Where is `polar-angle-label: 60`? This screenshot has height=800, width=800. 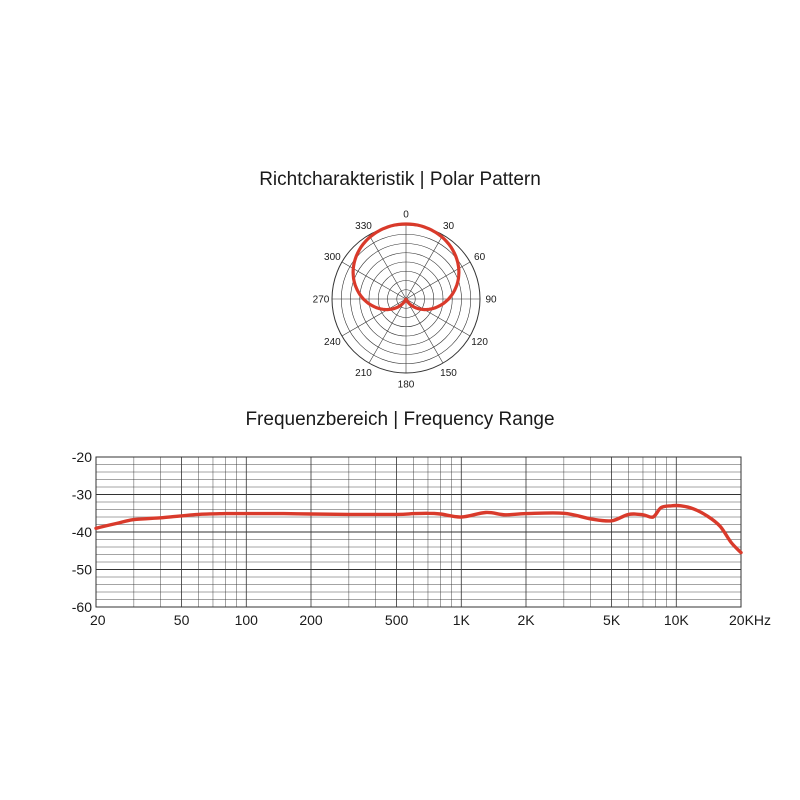
polar-angle-label: 60 is located at coordinates (480, 257).